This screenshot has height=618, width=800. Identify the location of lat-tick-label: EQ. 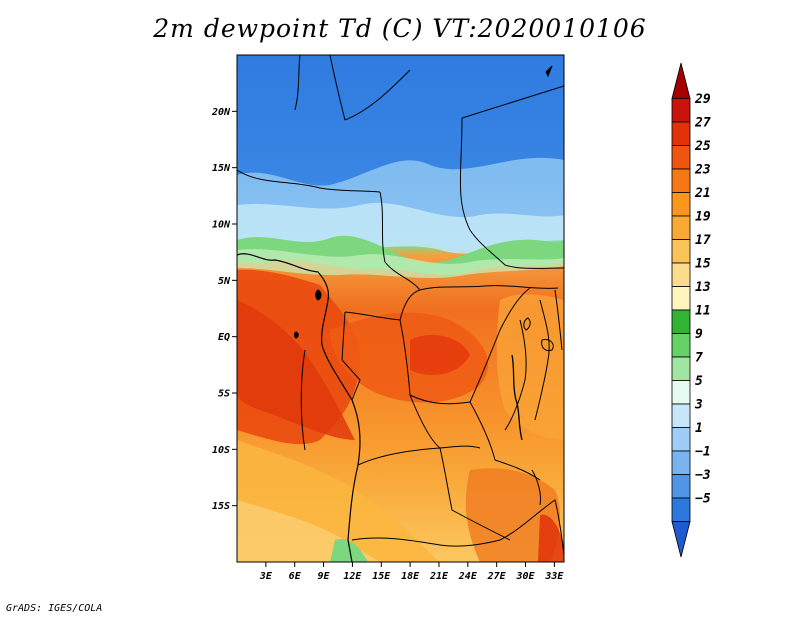
(224, 337).